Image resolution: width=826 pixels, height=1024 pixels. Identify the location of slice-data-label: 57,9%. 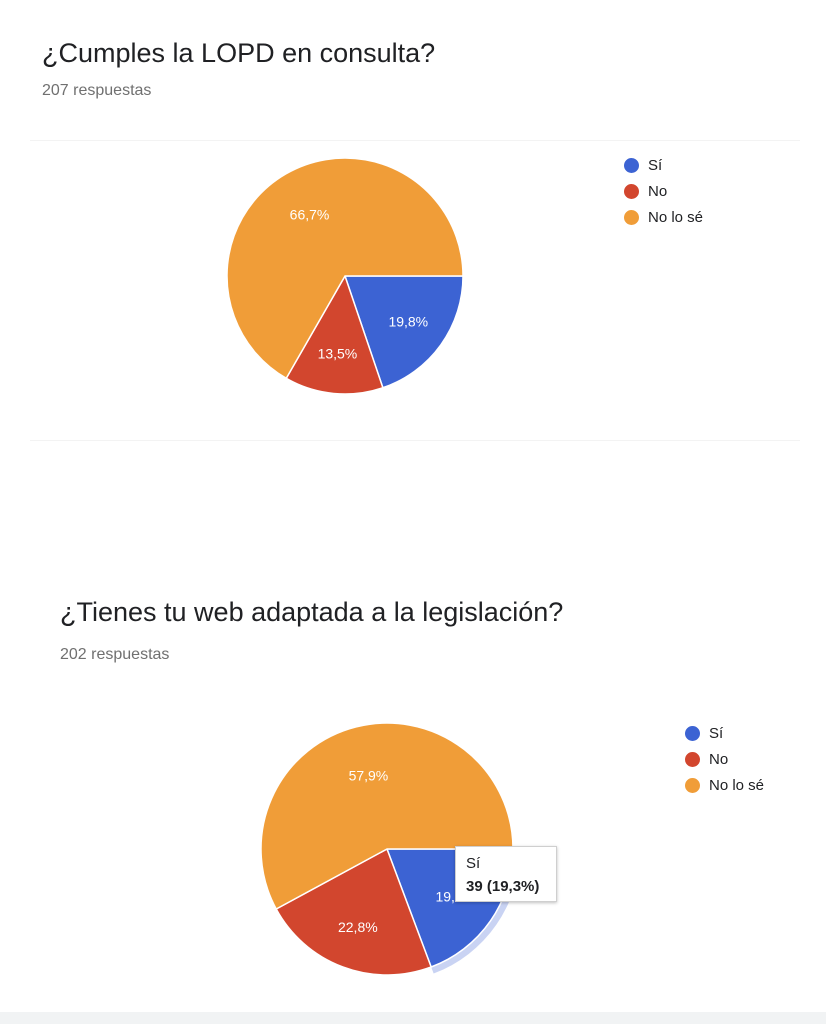
(369, 776).